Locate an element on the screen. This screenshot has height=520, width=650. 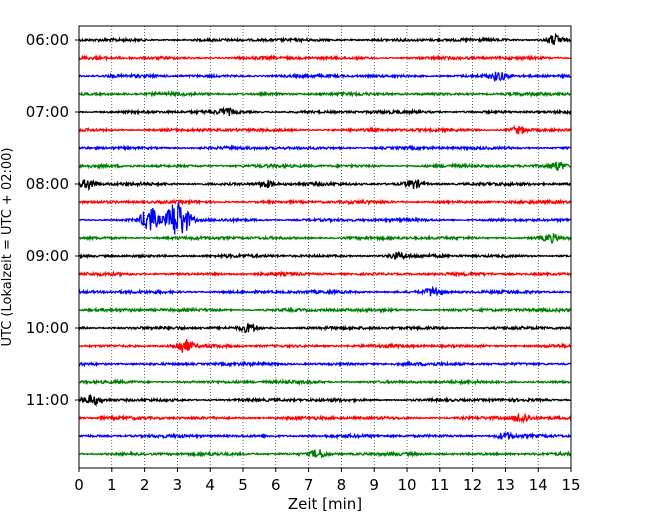
x-tick-label: 2 is located at coordinates (145, 485).